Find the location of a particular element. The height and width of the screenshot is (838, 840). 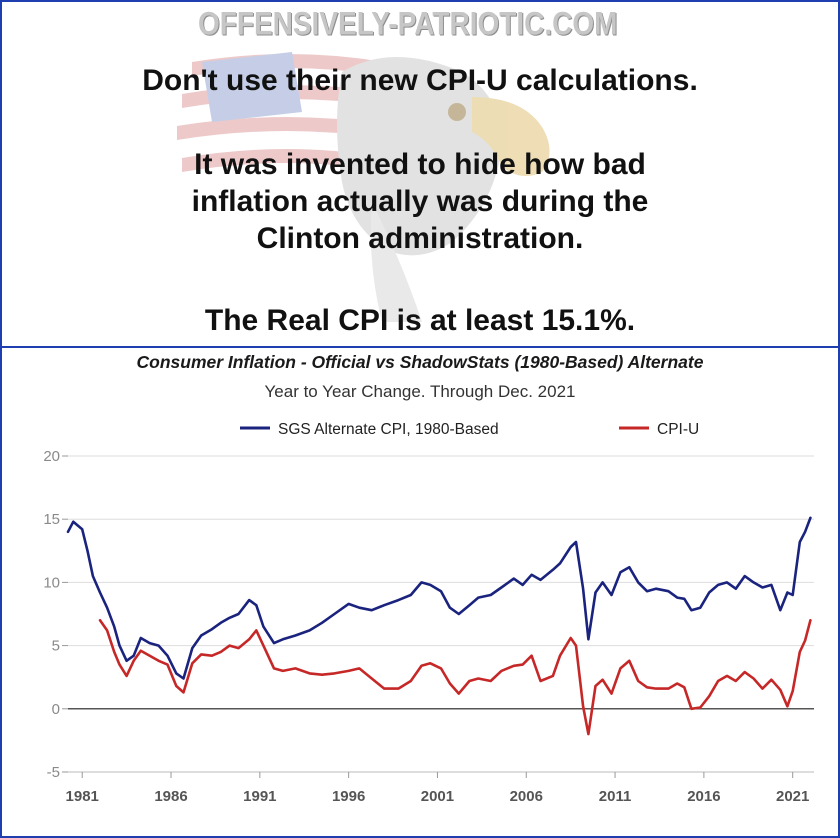

y-tick-label: 10 is located at coordinates (51, 582).